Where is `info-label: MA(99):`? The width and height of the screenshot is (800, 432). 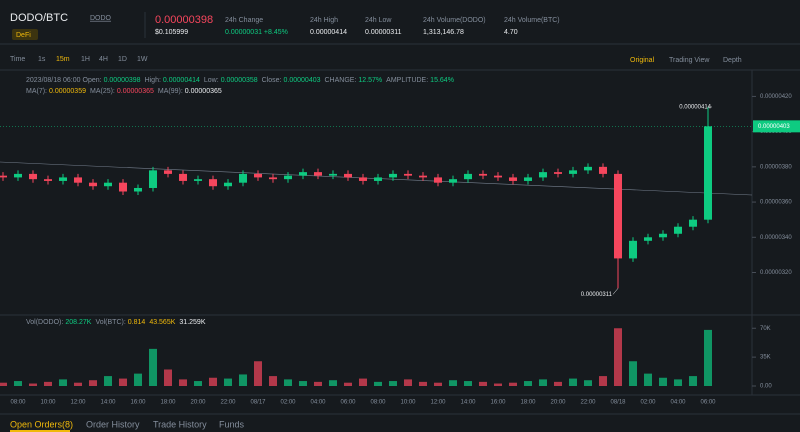
info-label: MA(99): is located at coordinates (170, 91).